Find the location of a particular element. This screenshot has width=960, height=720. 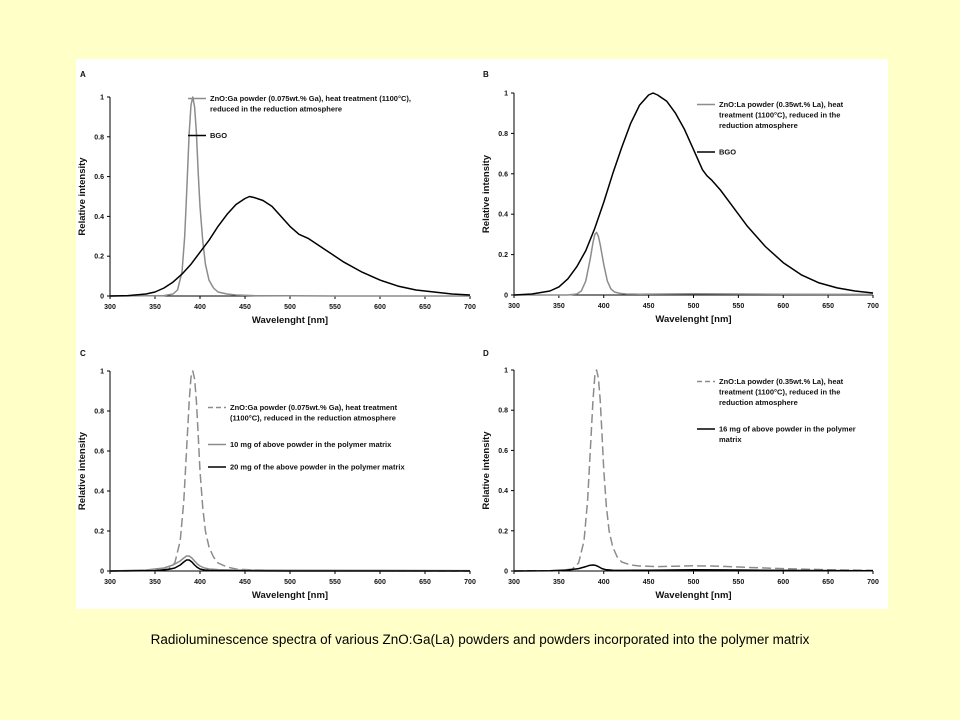

panel-letter: A is located at coordinates (83, 74).